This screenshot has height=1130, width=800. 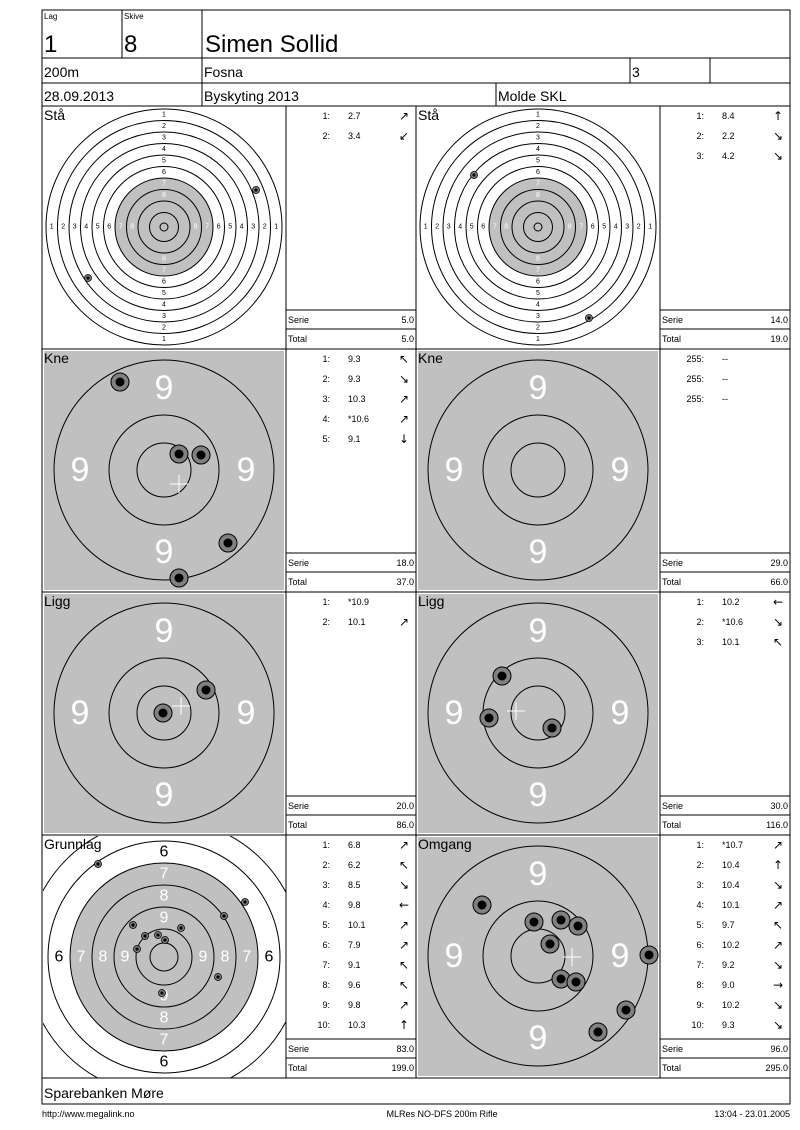 I want to click on serie-value: 30.0, so click(x=779, y=806).